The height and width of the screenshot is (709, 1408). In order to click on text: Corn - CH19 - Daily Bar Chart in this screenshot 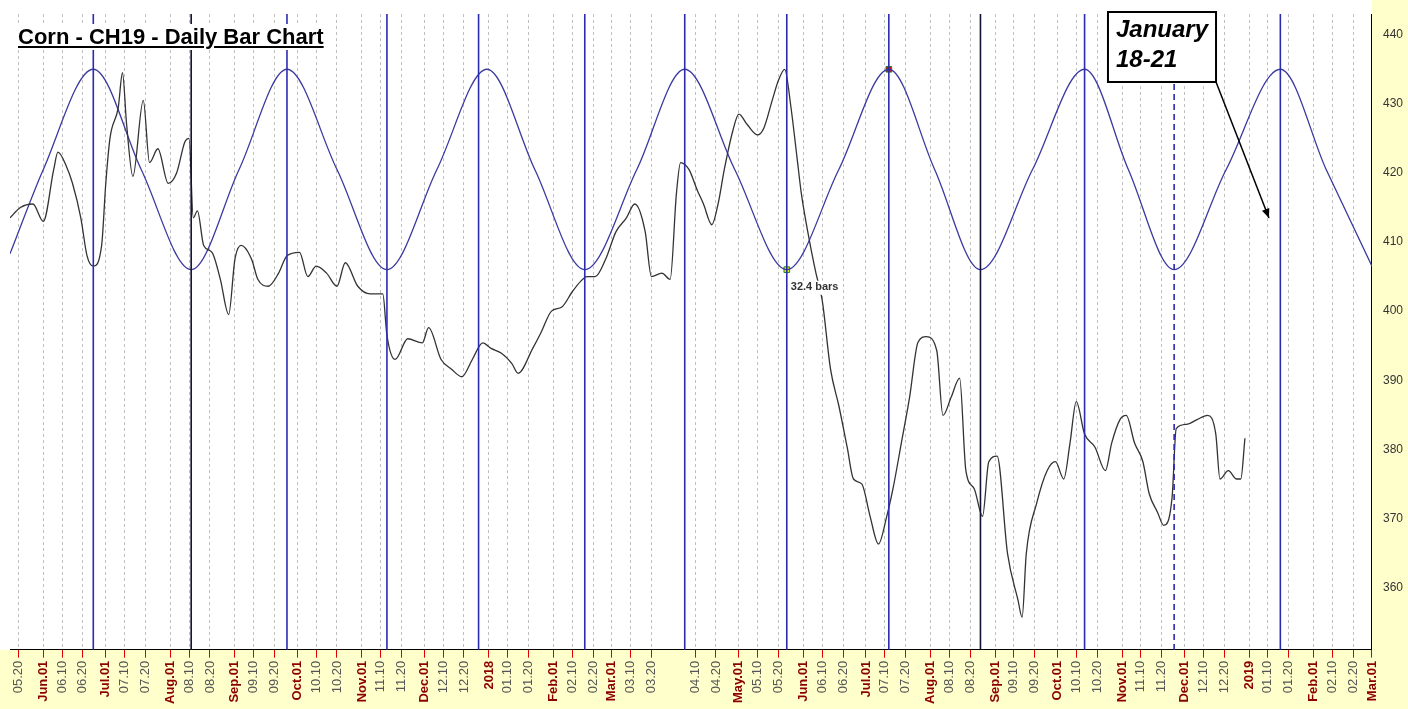, I will do `click(171, 37)`.